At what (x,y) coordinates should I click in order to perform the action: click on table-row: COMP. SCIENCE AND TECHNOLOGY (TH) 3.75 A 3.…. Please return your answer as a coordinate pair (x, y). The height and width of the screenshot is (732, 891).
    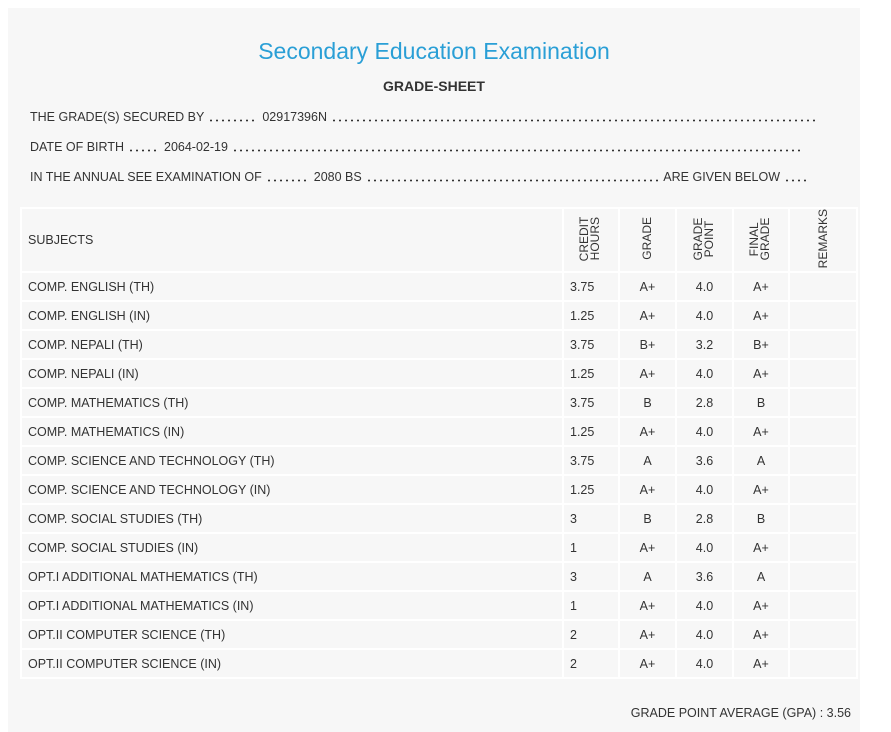
    Looking at the image, I should click on (439, 461).